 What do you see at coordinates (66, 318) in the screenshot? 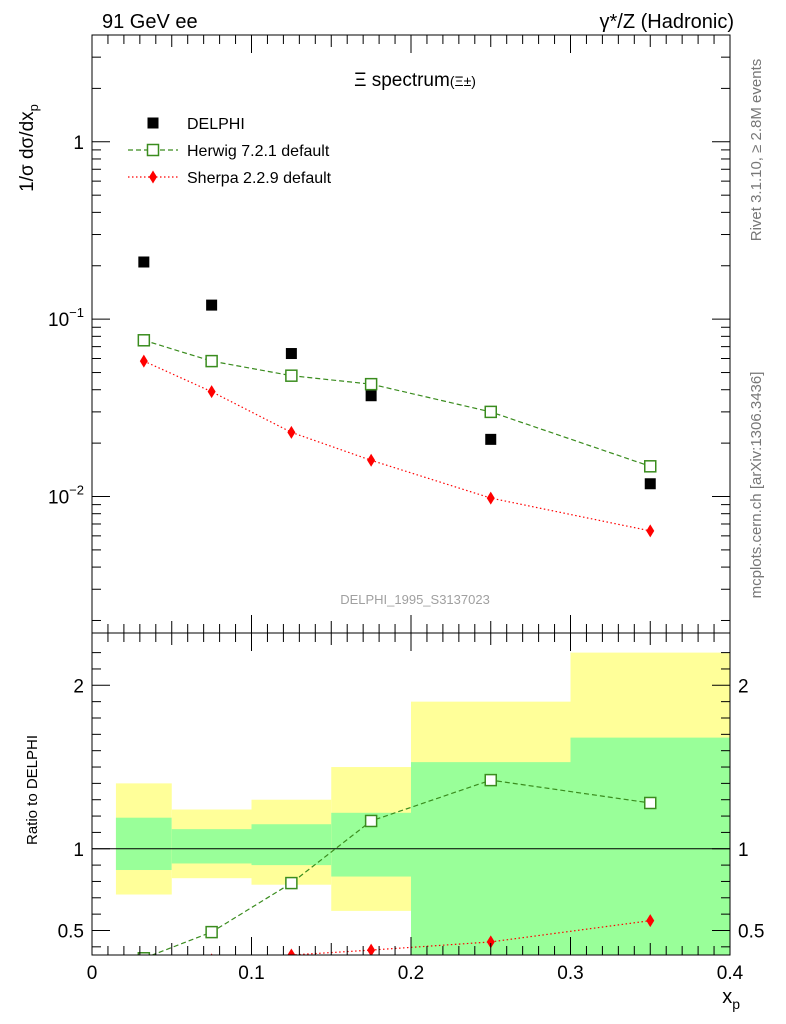
I see `main-y-tick-label: 10⁻¹` at bounding box center [66, 318].